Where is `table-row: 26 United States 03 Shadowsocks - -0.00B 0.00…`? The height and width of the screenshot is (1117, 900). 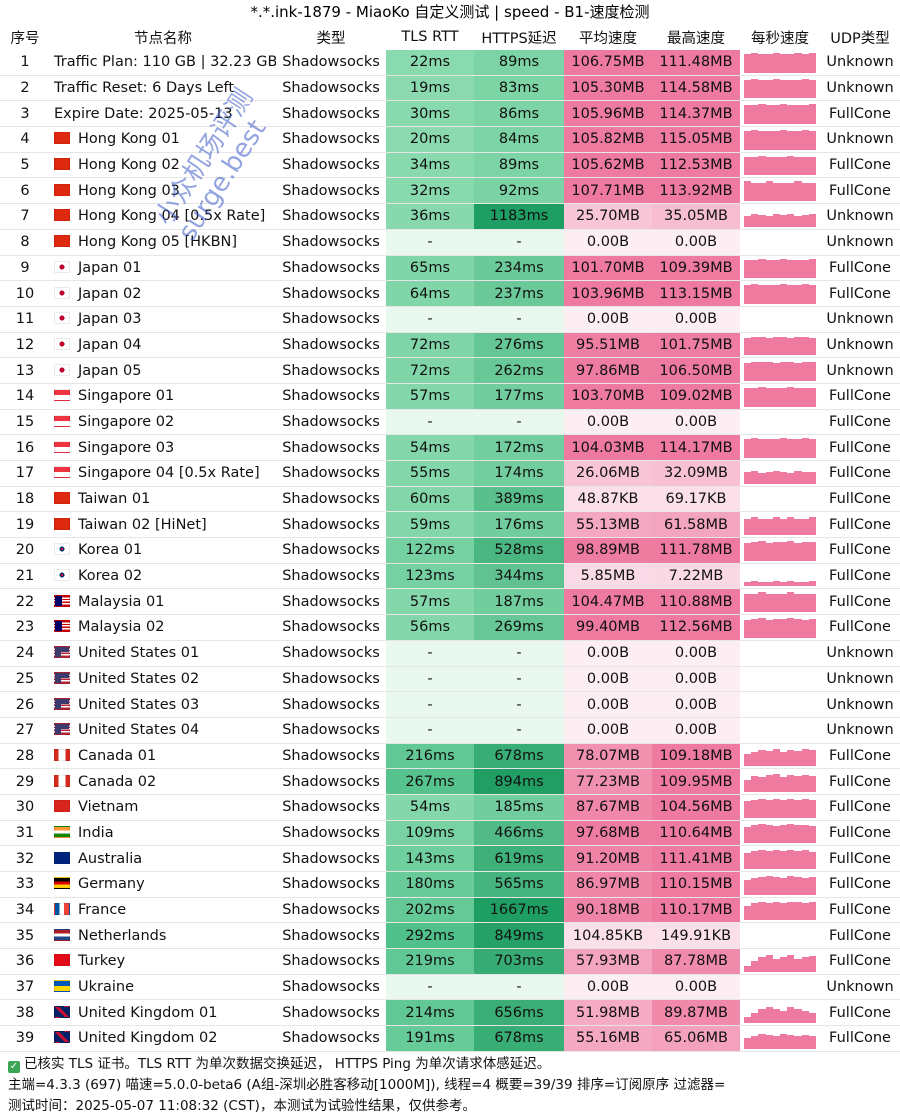 table-row: 26 United States 03 Shadowsocks - -0.00B 0.00… is located at coordinates (450, 704).